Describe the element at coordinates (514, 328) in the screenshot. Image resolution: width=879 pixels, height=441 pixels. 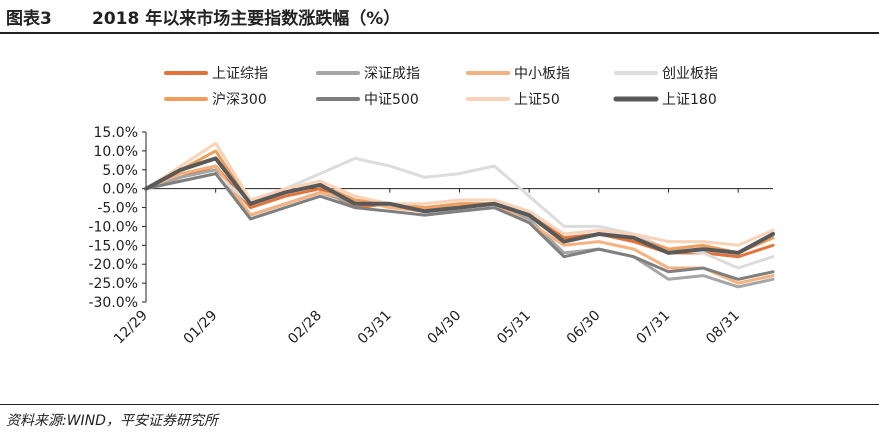
I see `x-tick-label: 05/31` at that location.